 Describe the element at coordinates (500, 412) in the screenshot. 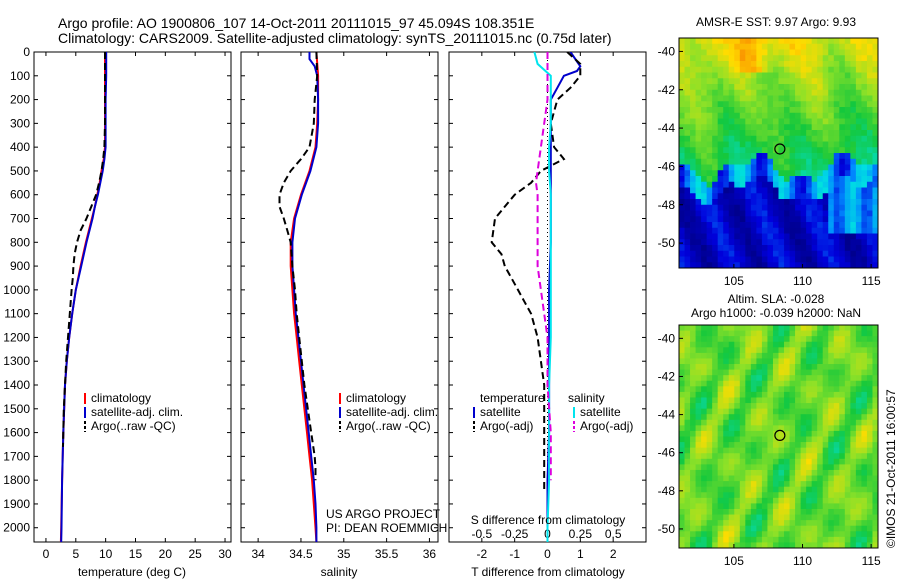

I see `legend-label: satellite` at that location.